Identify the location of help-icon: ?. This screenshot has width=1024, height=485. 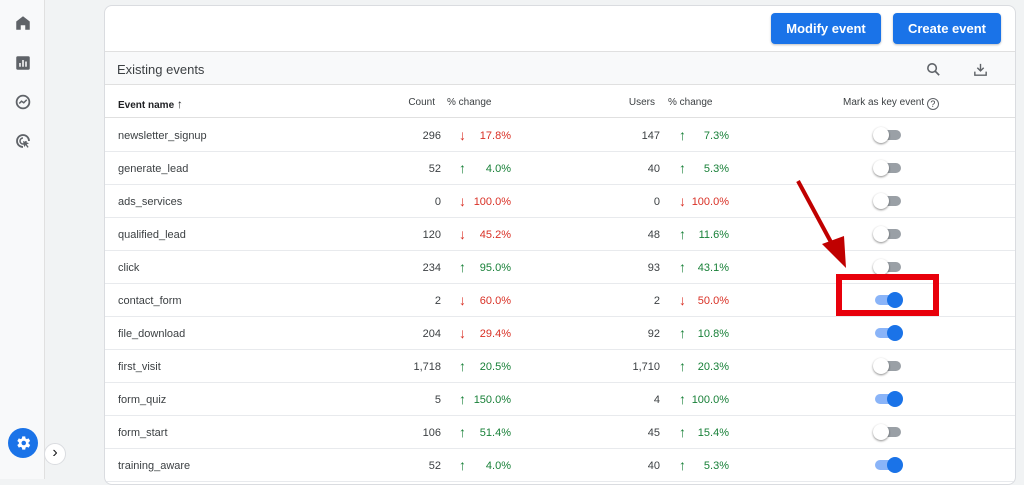
(932, 104).